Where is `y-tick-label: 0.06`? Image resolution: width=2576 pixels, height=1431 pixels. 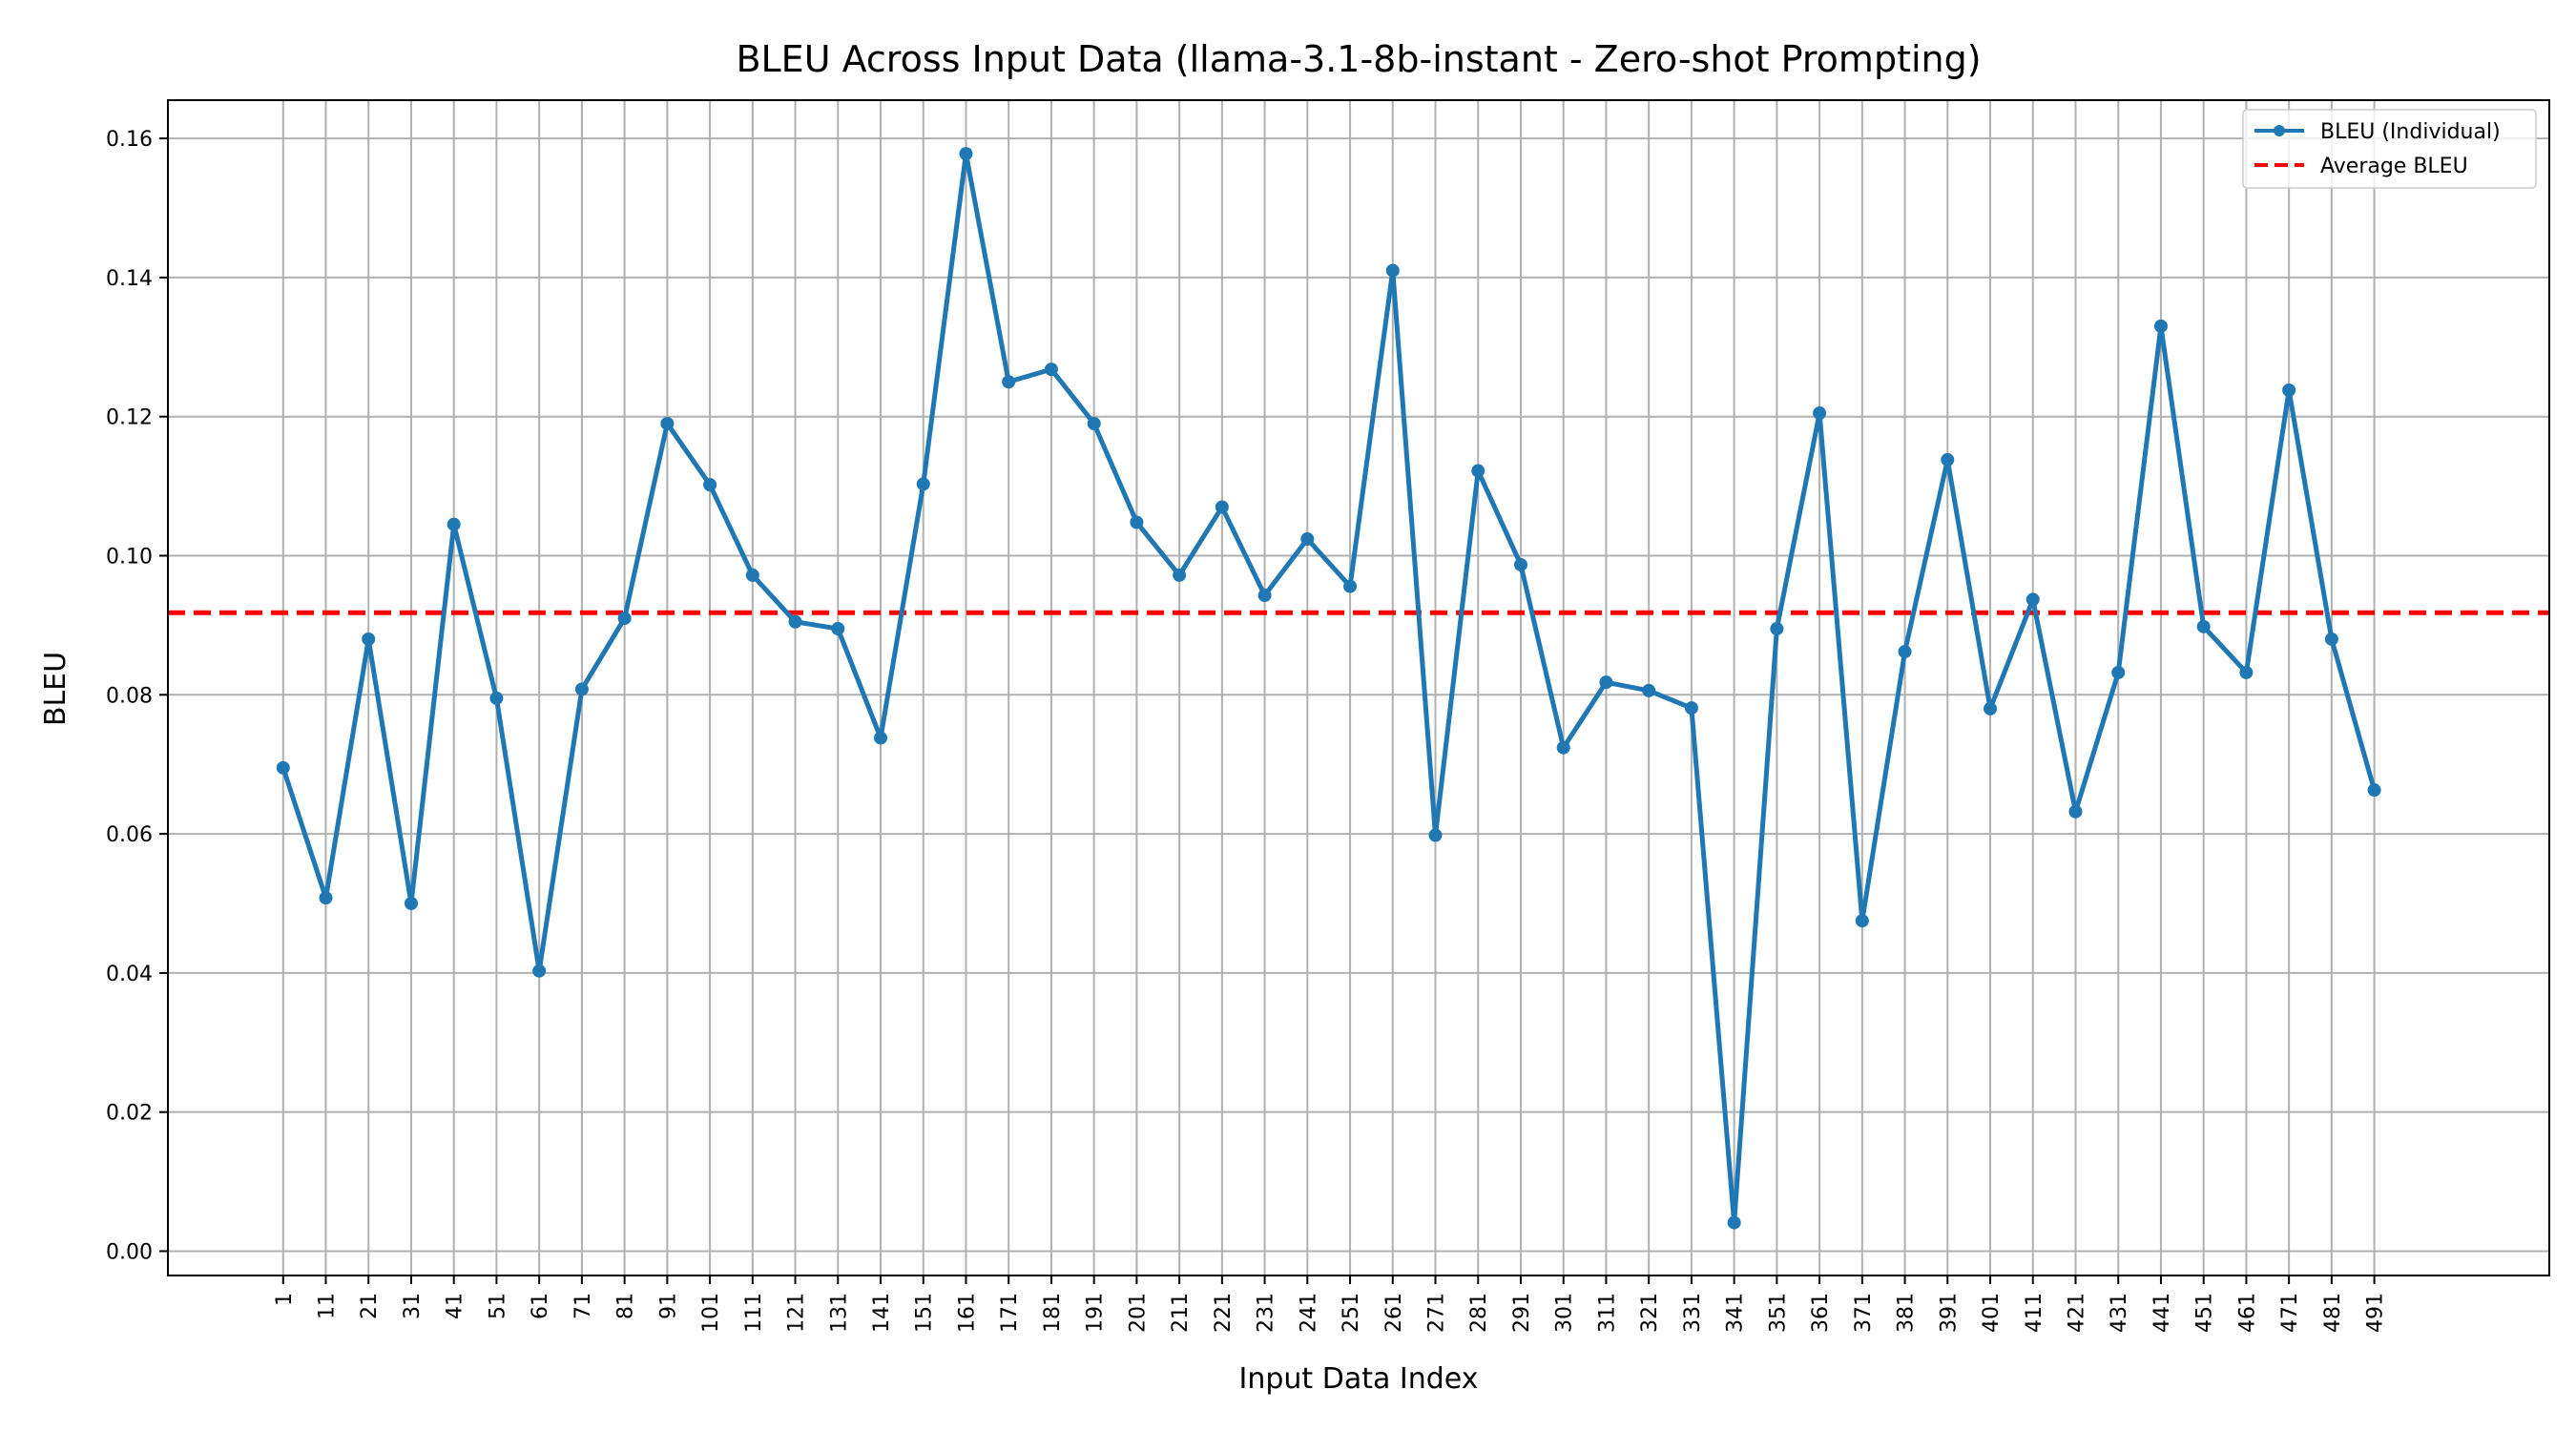
y-tick-label: 0.06 is located at coordinates (129, 835).